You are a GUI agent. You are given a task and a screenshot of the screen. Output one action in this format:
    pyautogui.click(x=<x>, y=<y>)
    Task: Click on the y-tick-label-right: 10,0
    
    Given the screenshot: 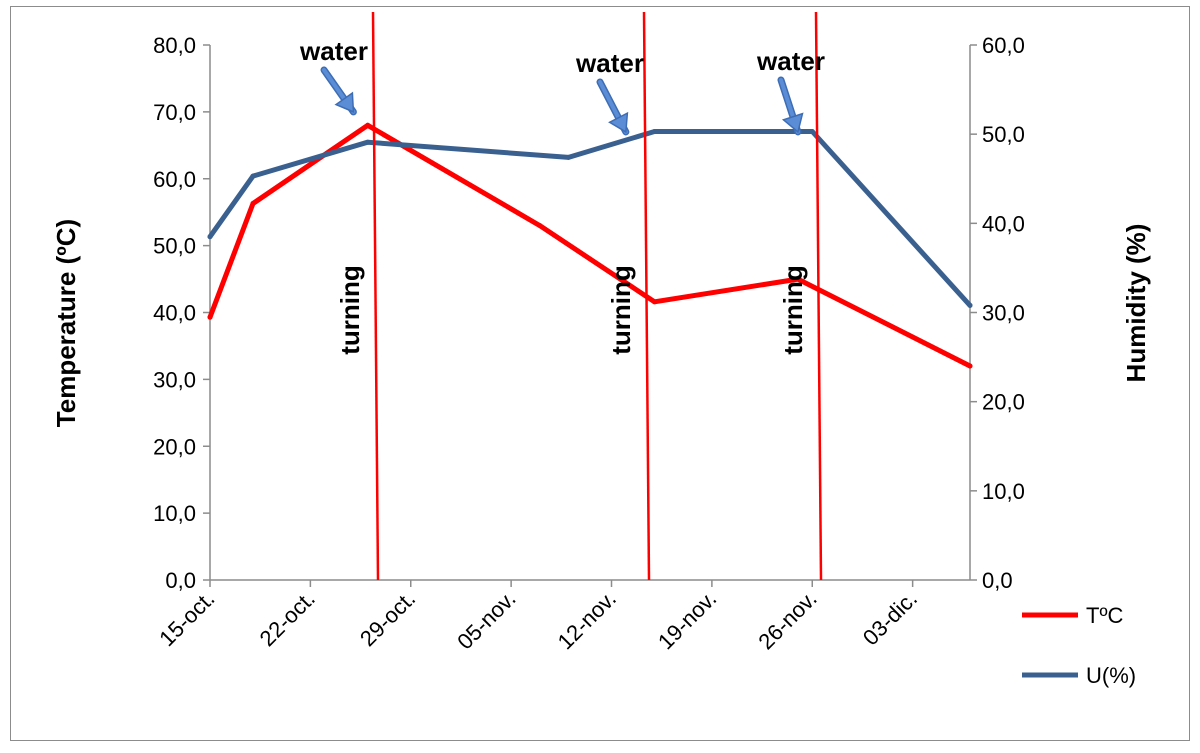 What is the action you would take?
    pyautogui.click(x=1003, y=491)
    